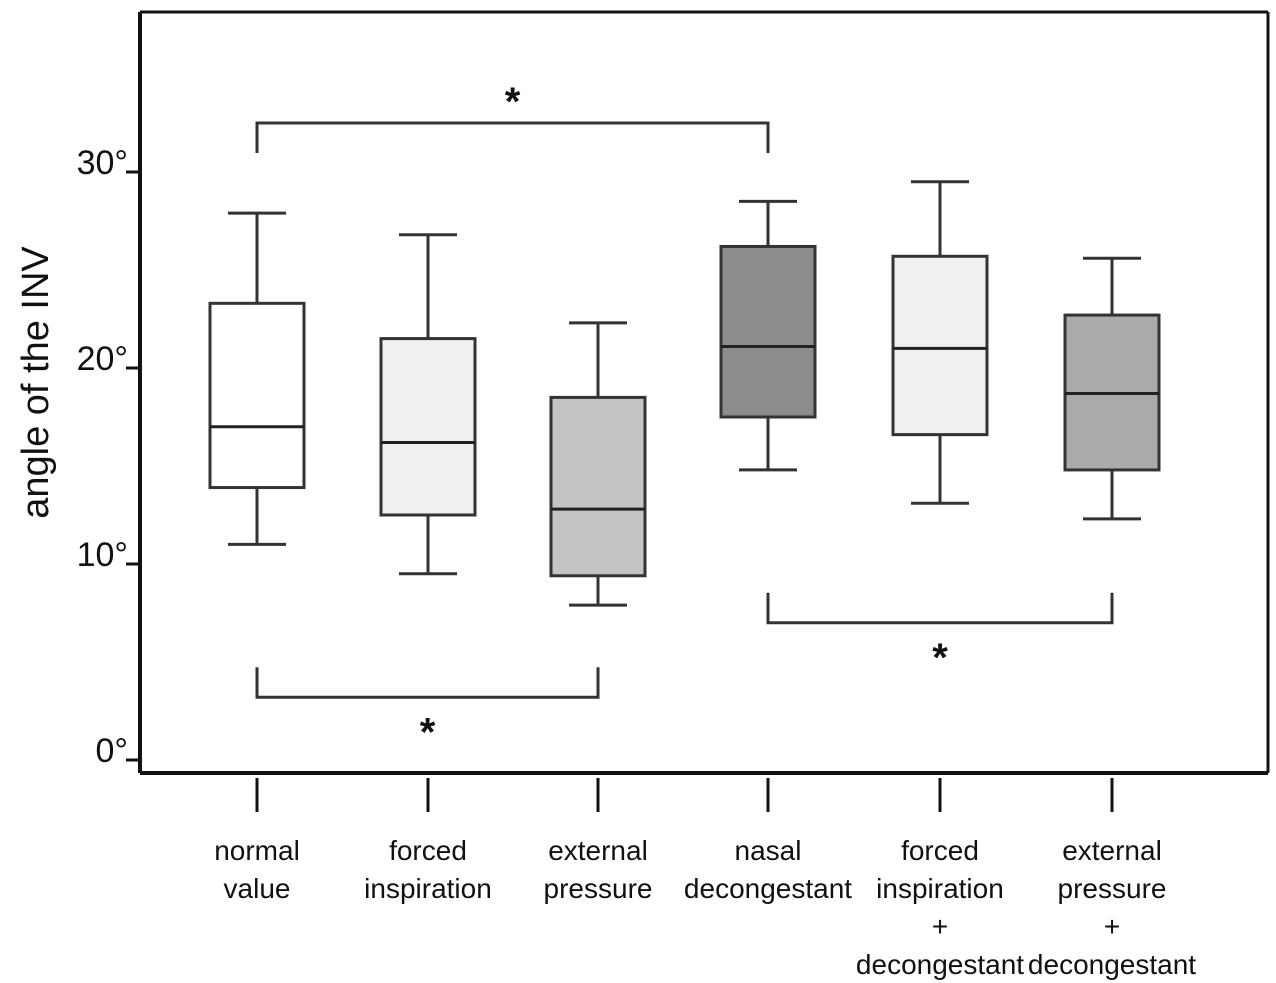 The height and width of the screenshot is (983, 1276). I want to click on x-tick-label: normal value, so click(257, 869).